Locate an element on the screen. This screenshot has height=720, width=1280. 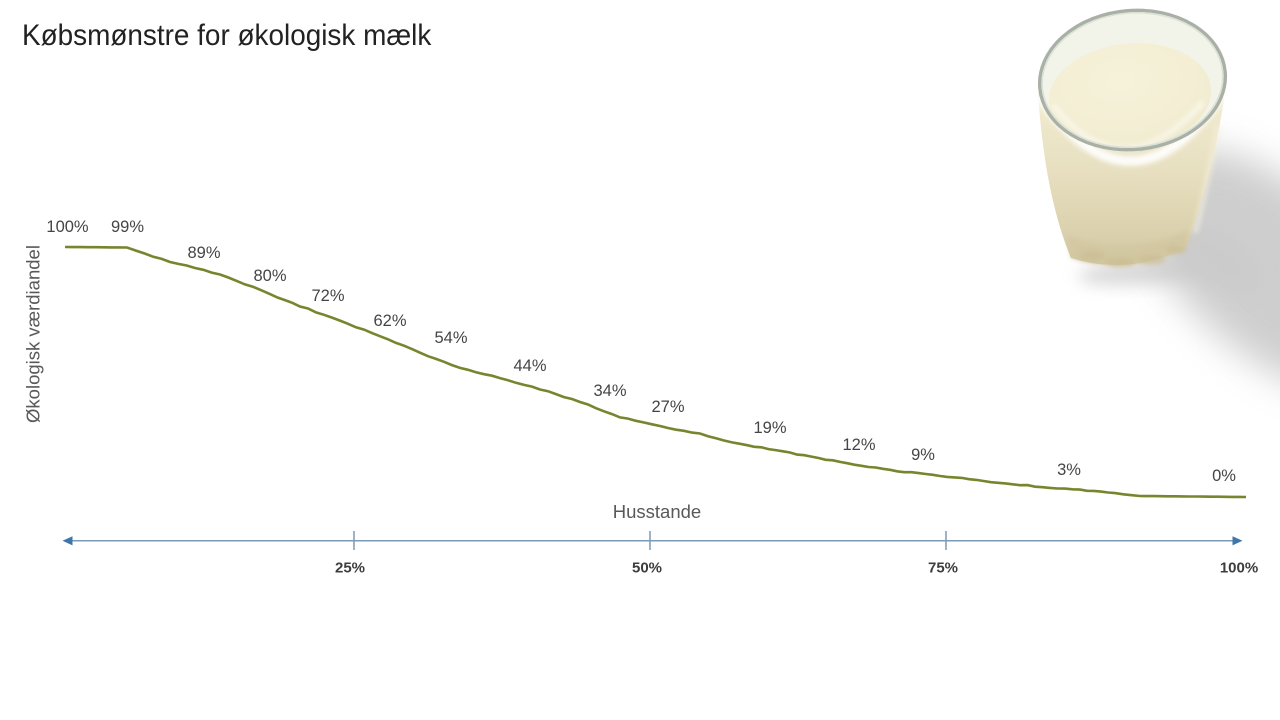
svg-text: 80% is located at coordinates (269, 276).